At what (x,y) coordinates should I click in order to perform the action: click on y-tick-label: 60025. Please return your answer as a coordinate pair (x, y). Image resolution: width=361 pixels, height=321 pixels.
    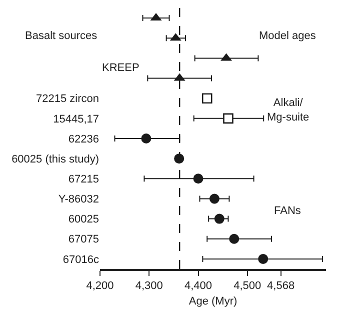
    Looking at the image, I should click on (83, 220).